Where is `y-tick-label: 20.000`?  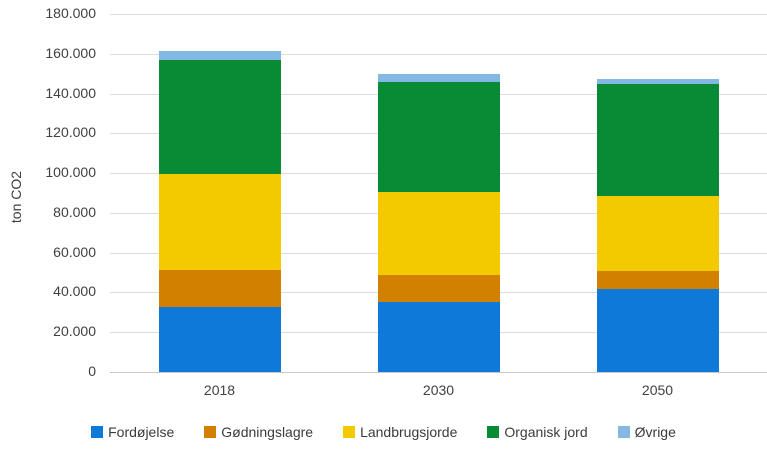
y-tick-label: 20.000 is located at coordinates (74, 331).